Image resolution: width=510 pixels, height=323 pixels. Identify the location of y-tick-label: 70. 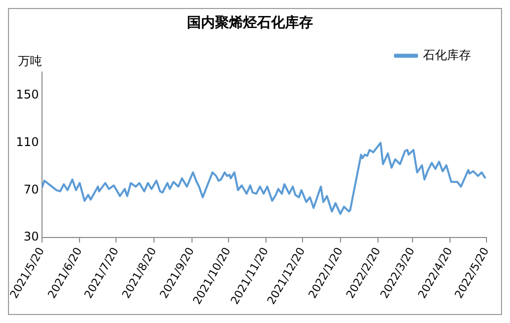
(31, 189).